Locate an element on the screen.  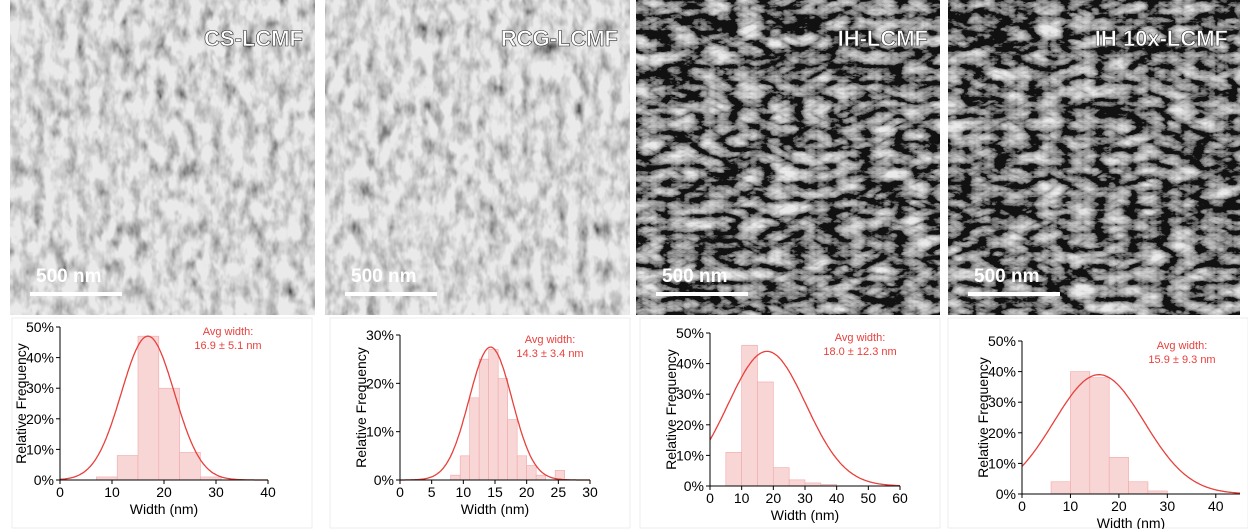
x-tick-label: 15 is located at coordinates (495, 492).